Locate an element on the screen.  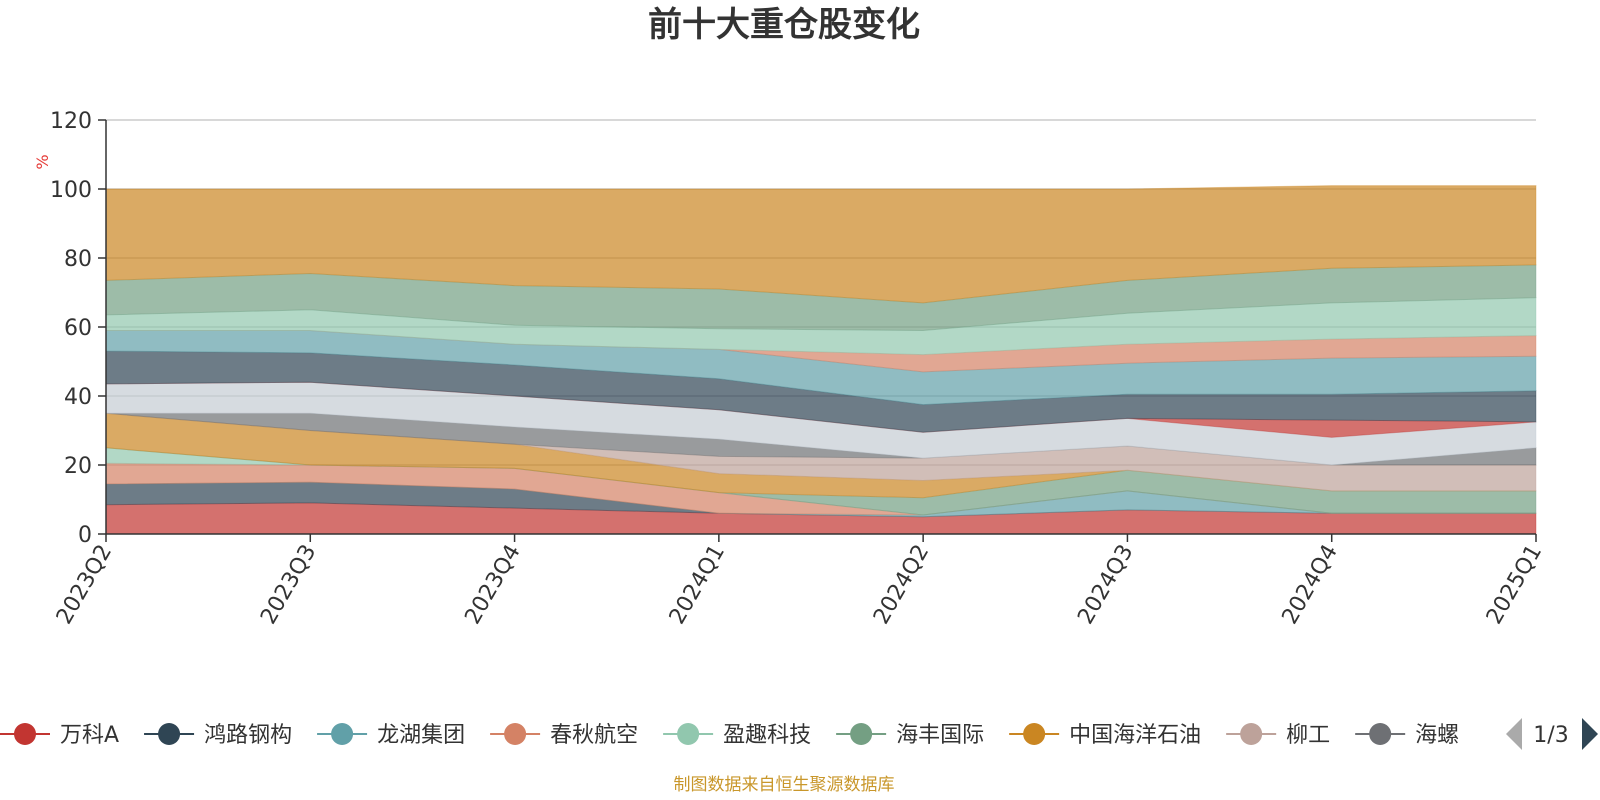
area-系列16 is located at coordinates (821, 298).